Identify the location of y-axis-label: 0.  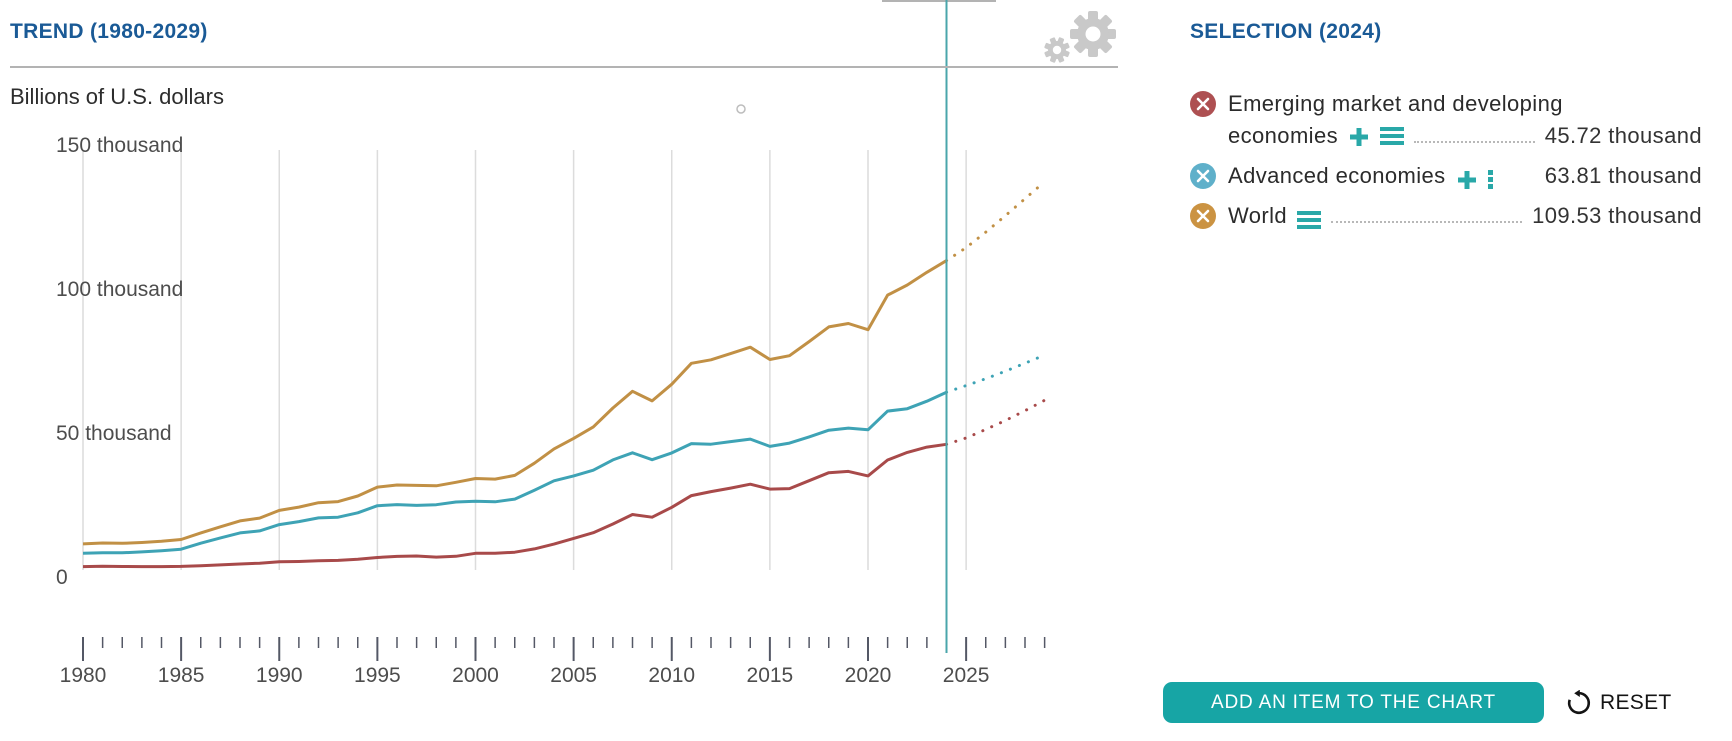
(62, 577).